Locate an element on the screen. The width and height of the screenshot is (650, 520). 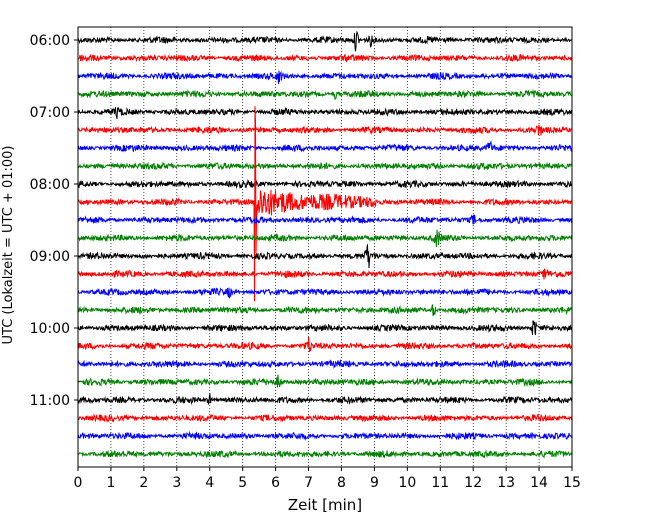
y-tick-label: 08:00 is located at coordinates (50, 185).